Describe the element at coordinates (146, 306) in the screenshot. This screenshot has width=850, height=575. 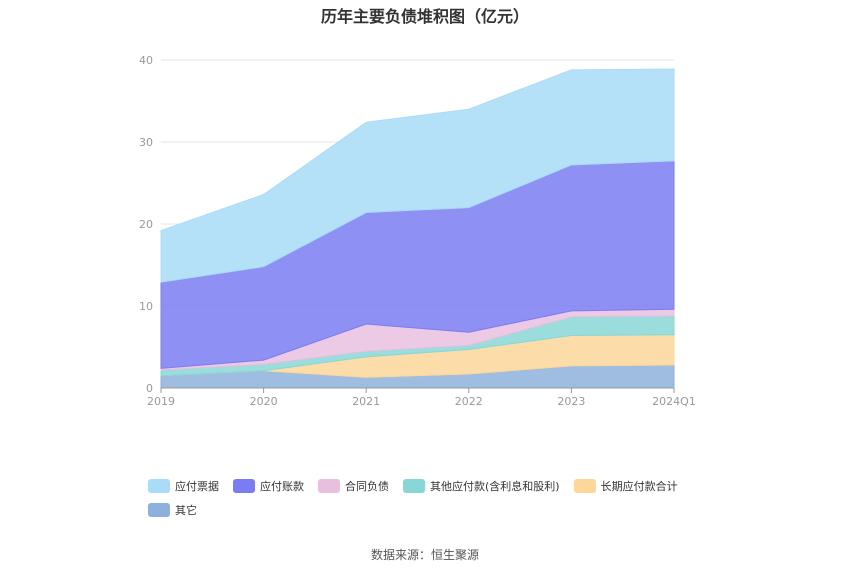
I see `y-tick-label: 10` at that location.